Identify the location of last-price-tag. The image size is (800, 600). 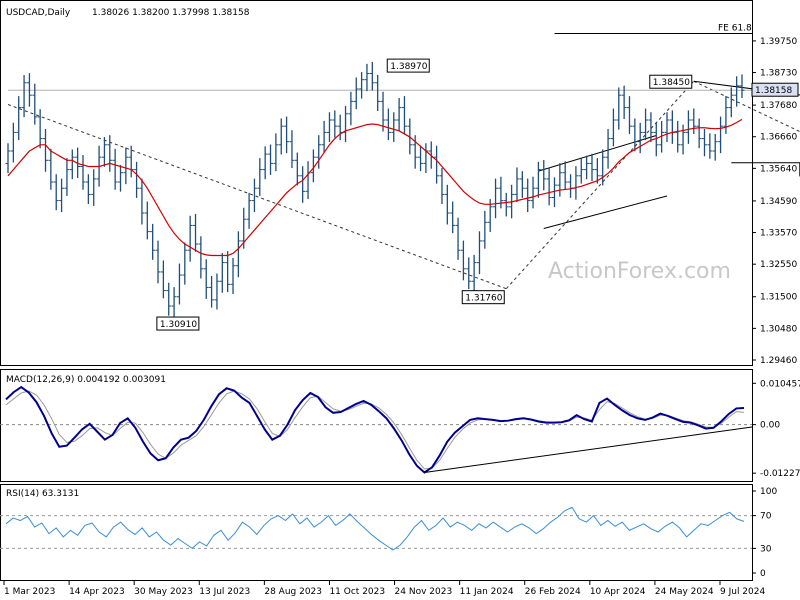
(775, 89).